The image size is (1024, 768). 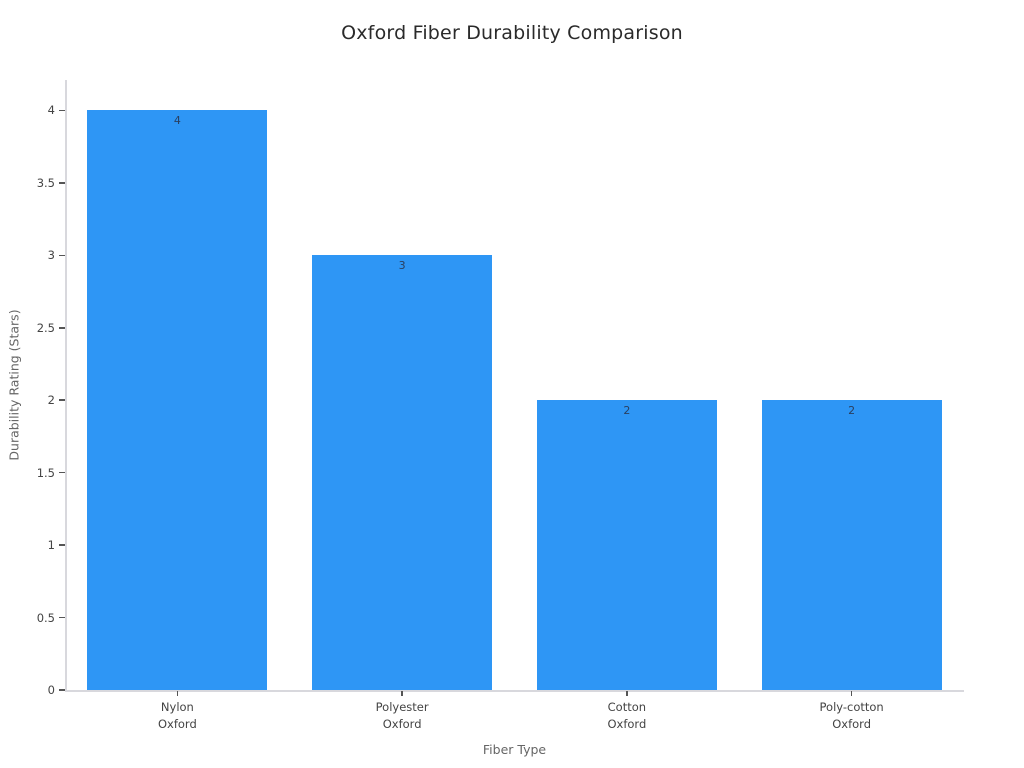 I want to click on y-tick-label: 3.5, so click(x=45, y=182).